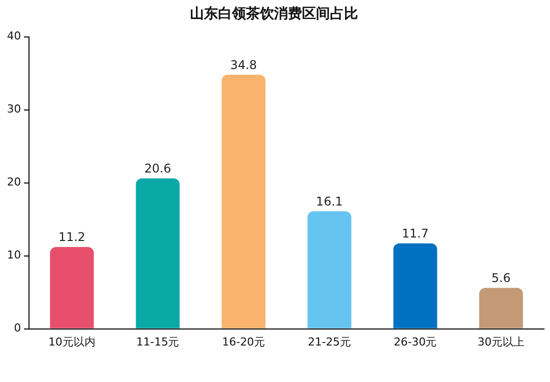 This screenshot has width=550, height=382. I want to click on data-label: 34.8, so click(243, 65).